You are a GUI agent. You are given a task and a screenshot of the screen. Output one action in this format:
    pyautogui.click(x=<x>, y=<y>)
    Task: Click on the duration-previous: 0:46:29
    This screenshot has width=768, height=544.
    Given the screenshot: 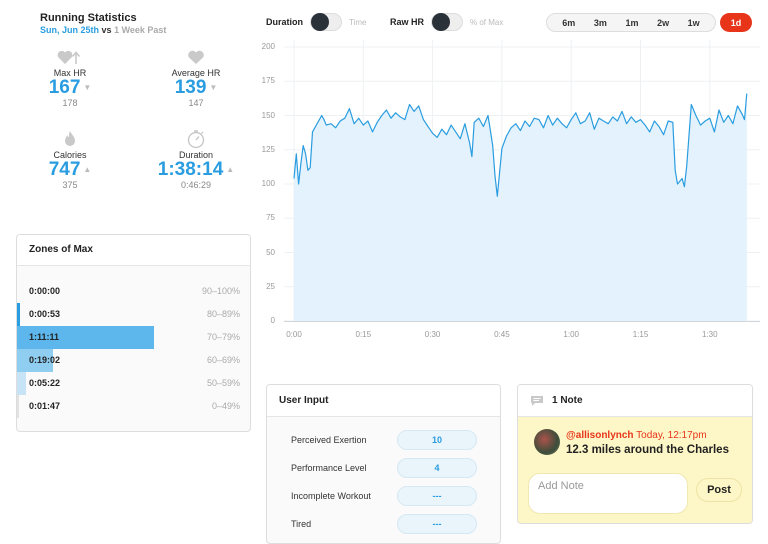 What is the action you would take?
    pyautogui.click(x=196, y=185)
    